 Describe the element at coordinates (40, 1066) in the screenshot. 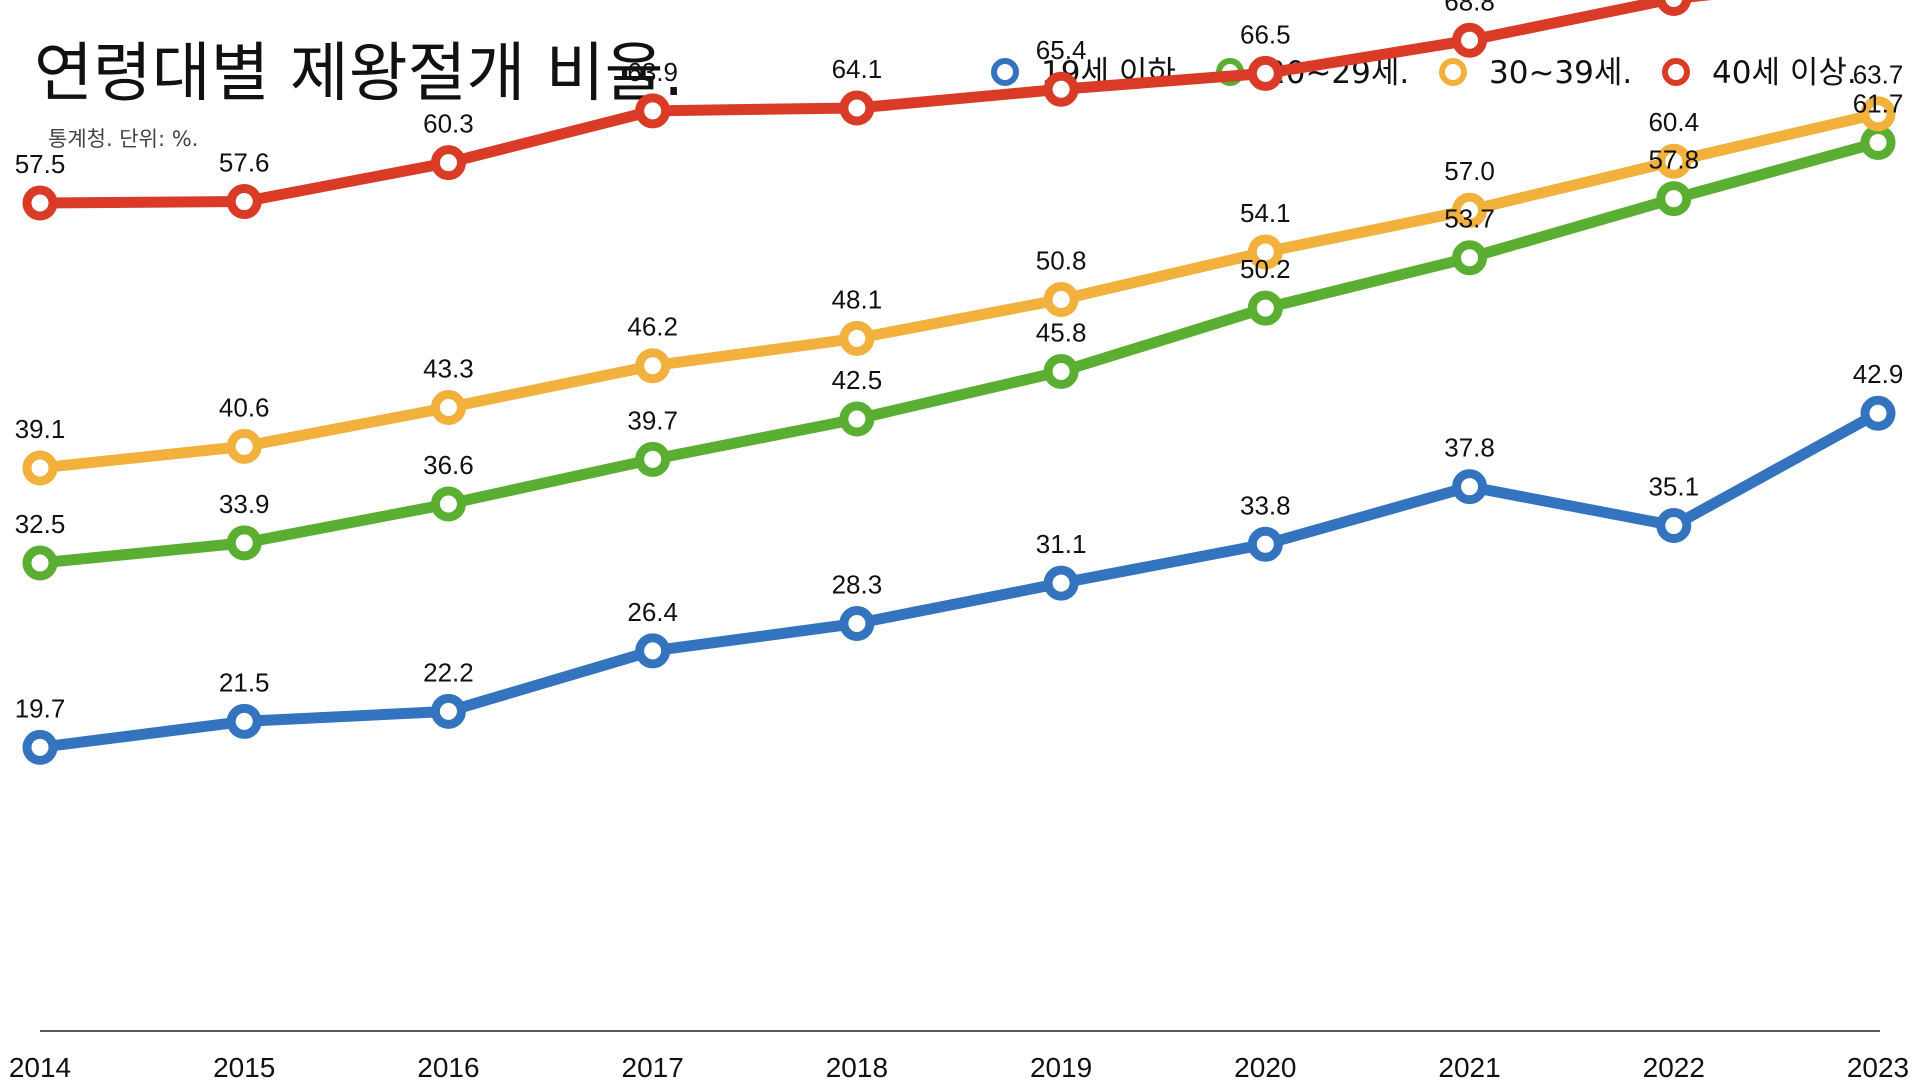

I see `x-tick-label: 2014` at that location.